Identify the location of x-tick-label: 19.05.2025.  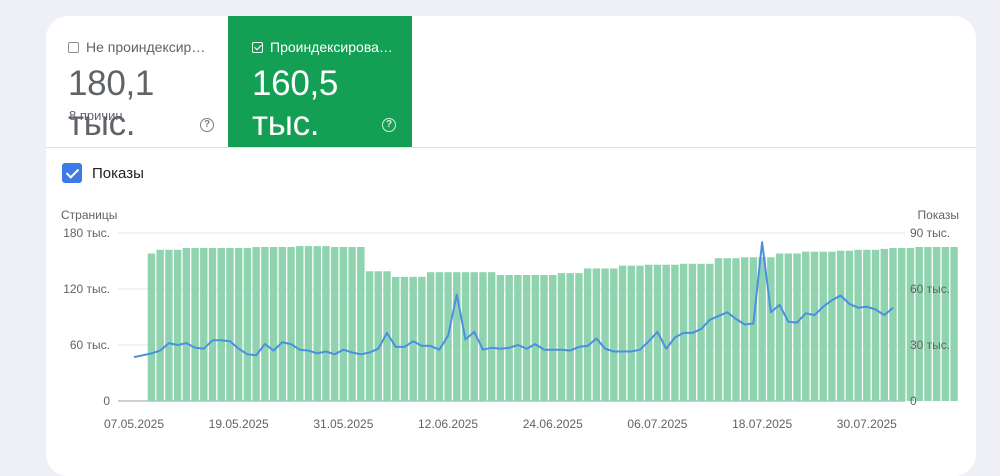
(239, 424).